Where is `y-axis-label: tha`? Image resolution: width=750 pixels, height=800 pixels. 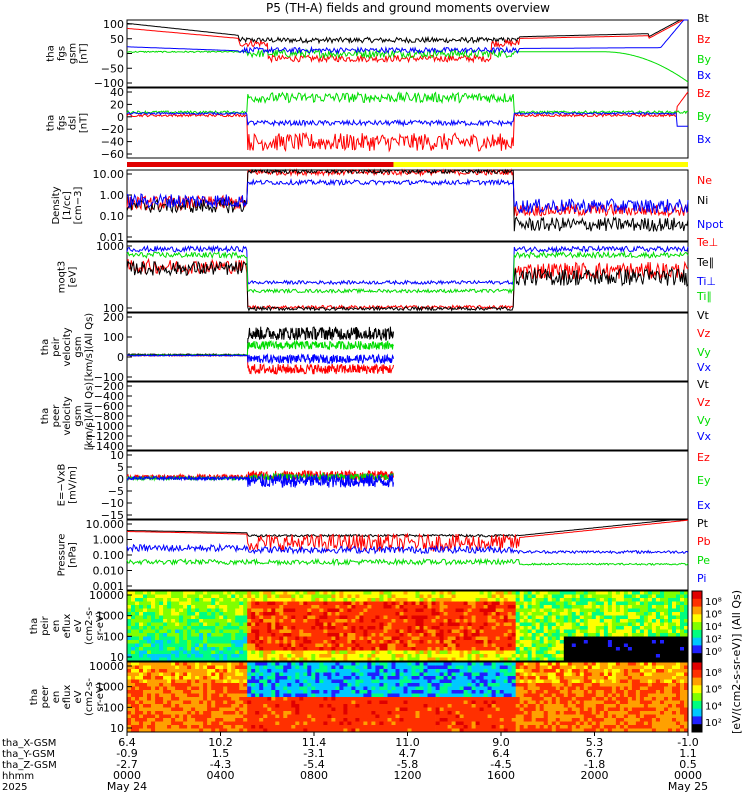
y-axis-label: tha is located at coordinates (45, 416).